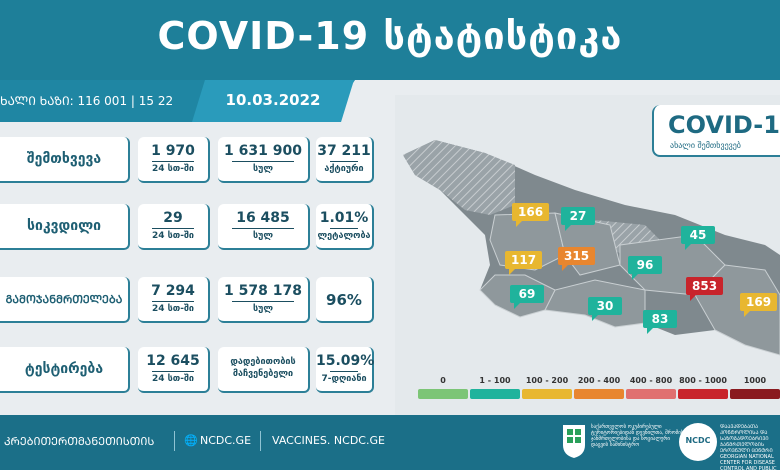 Image resolution: width=780 pixels, height=470 pixels. I want to click on cell-value: 29, so click(173, 218).